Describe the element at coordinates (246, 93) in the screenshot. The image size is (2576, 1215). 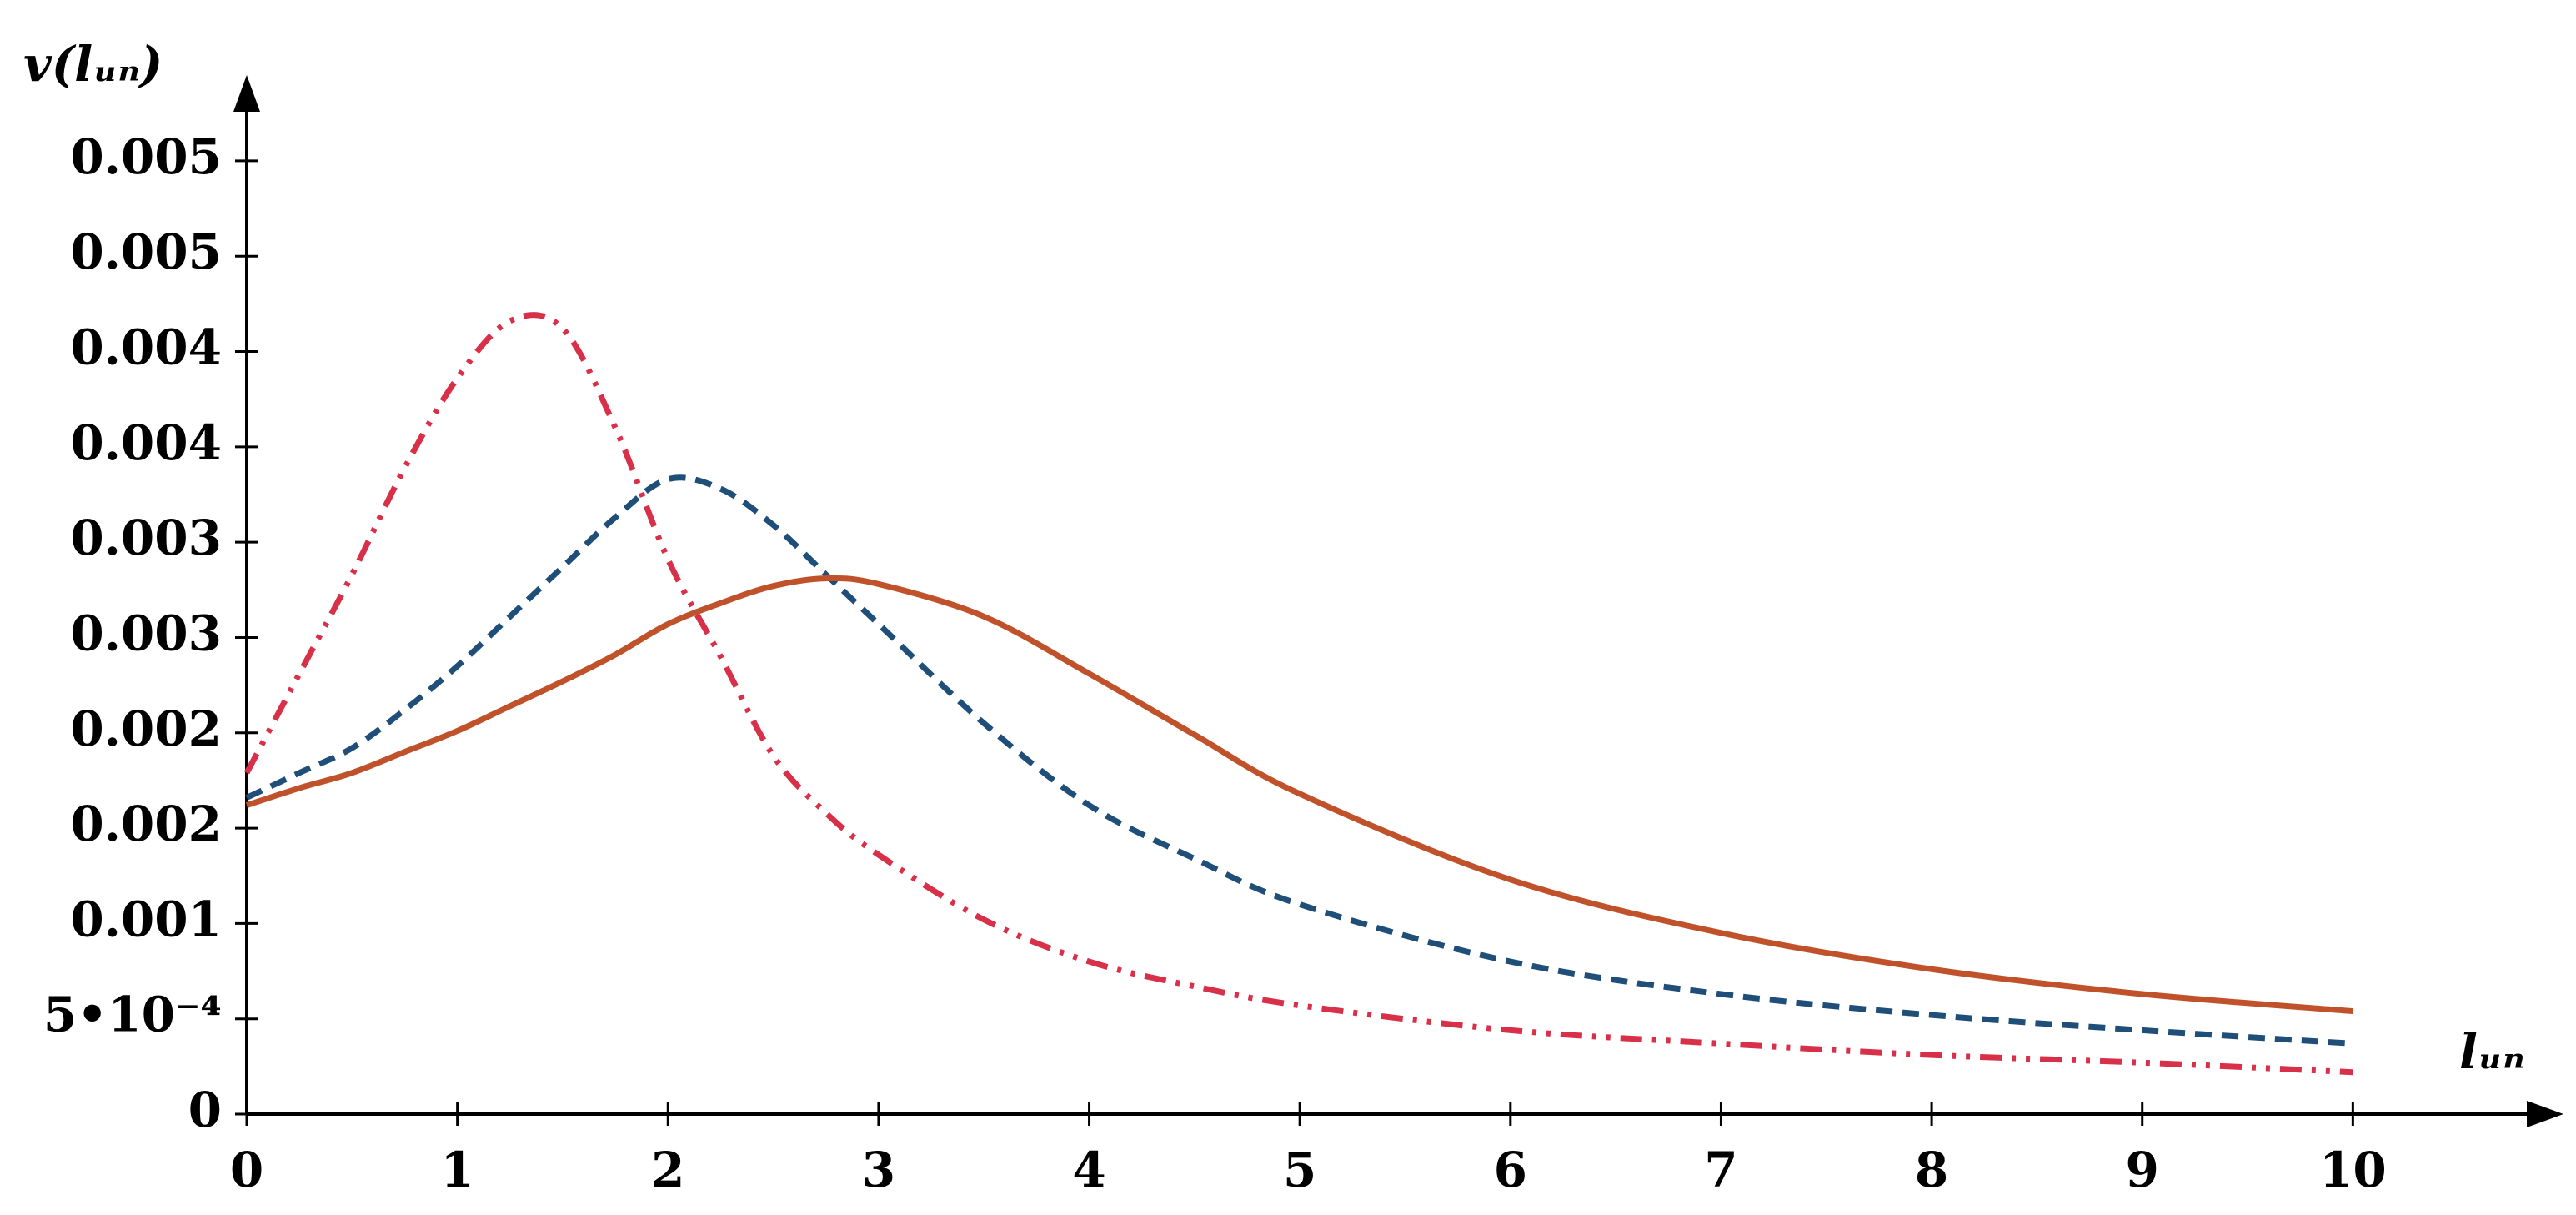
I see `y-axis-arrow` at that location.